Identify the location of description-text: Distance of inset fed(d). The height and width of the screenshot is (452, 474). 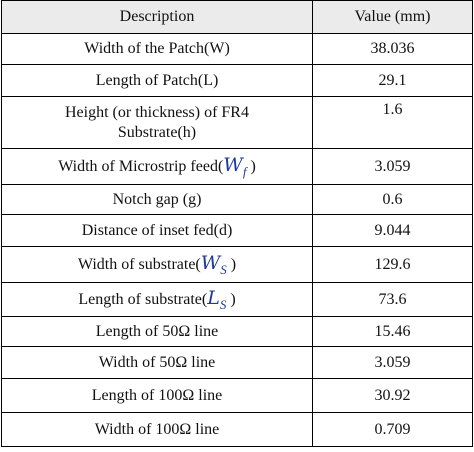
(157, 230).